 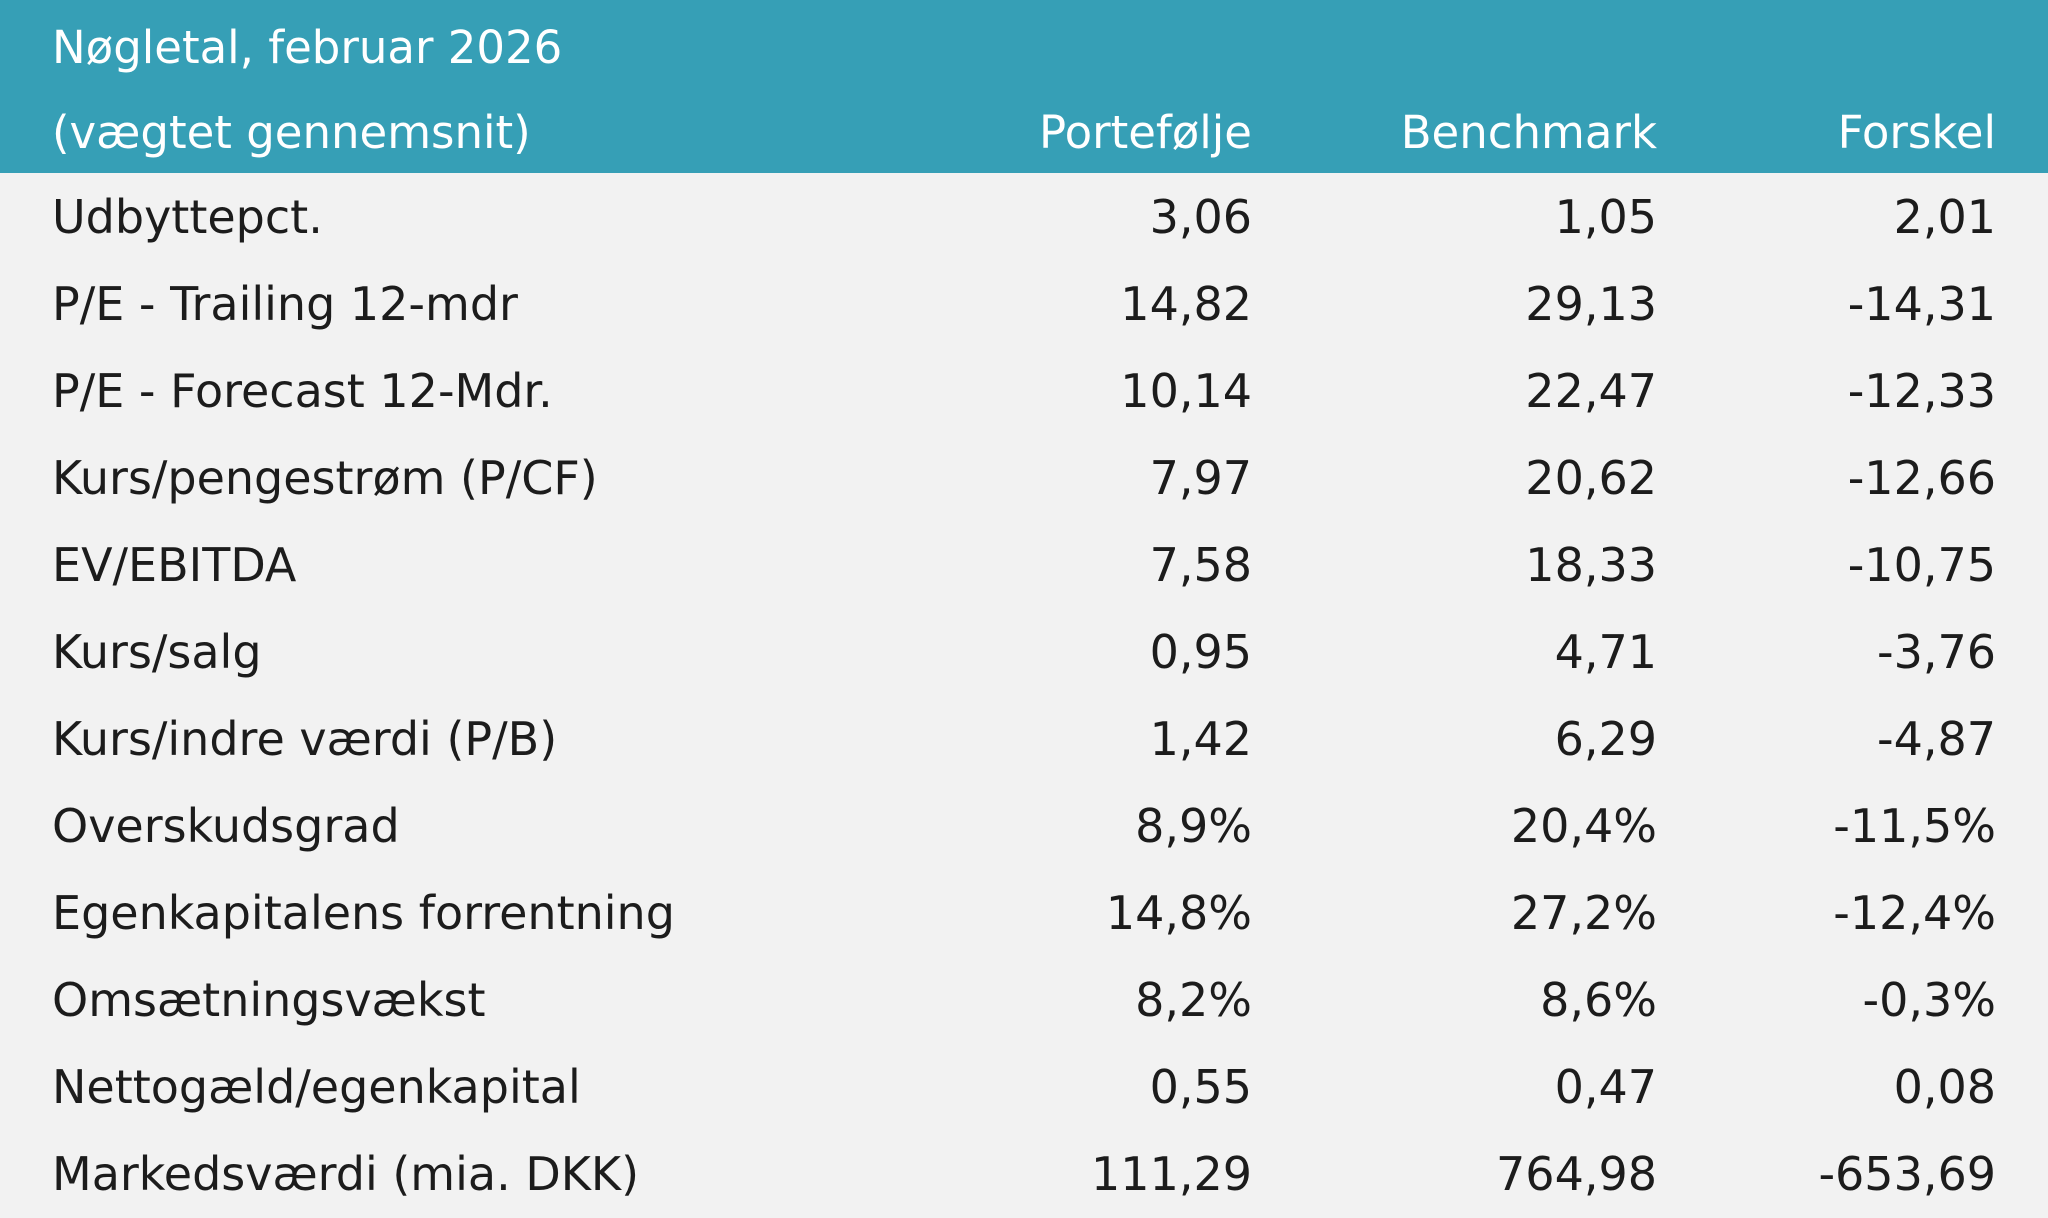 What do you see at coordinates (1193, 826) in the screenshot?
I see `portfolio-value: 8,9%` at bounding box center [1193, 826].